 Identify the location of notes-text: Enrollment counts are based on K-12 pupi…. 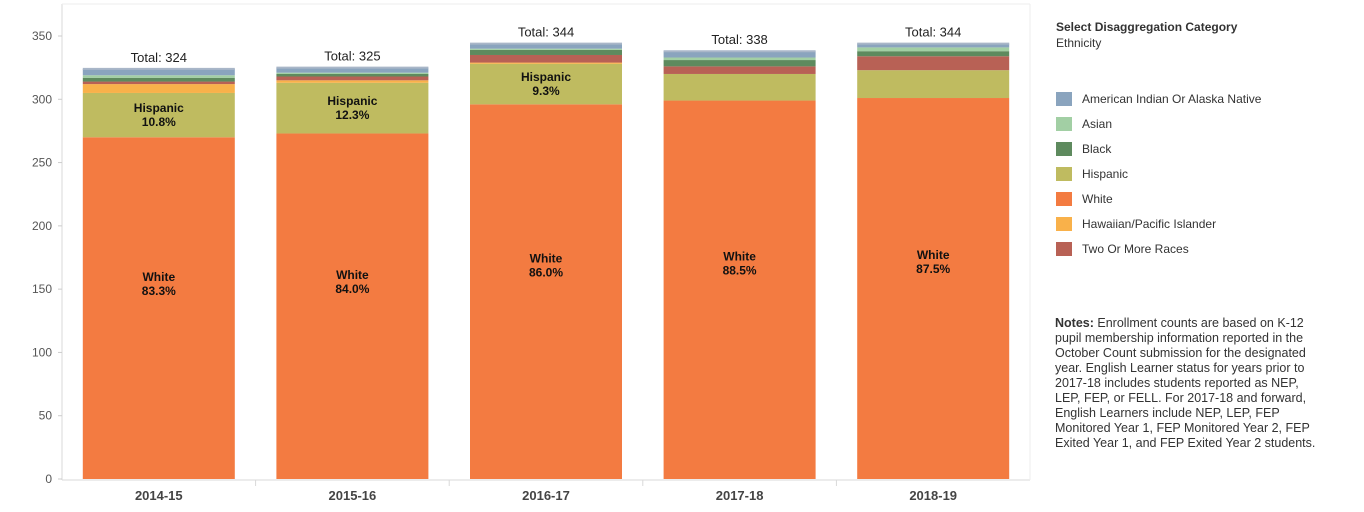
(1185, 383).